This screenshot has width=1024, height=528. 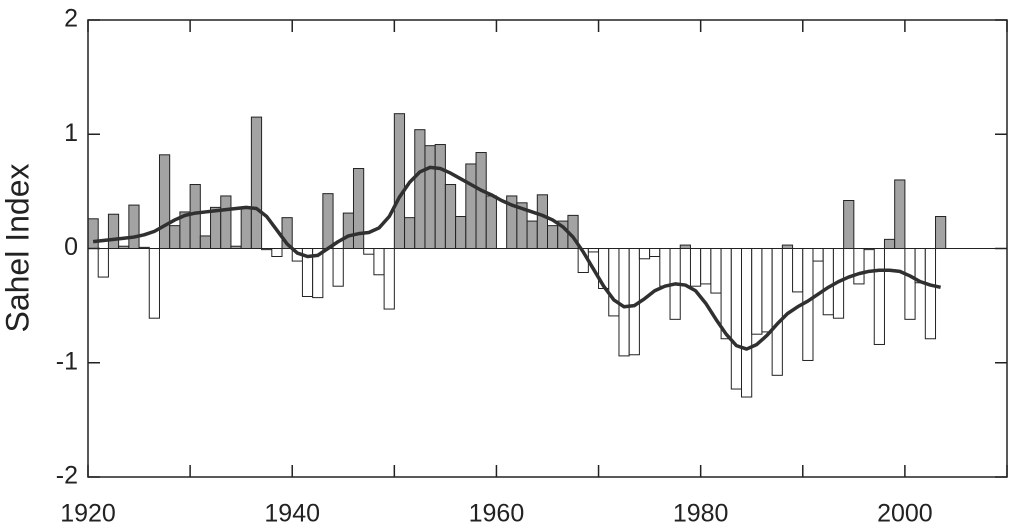 I want to click on x-tick-label: 2000, so click(x=905, y=514).